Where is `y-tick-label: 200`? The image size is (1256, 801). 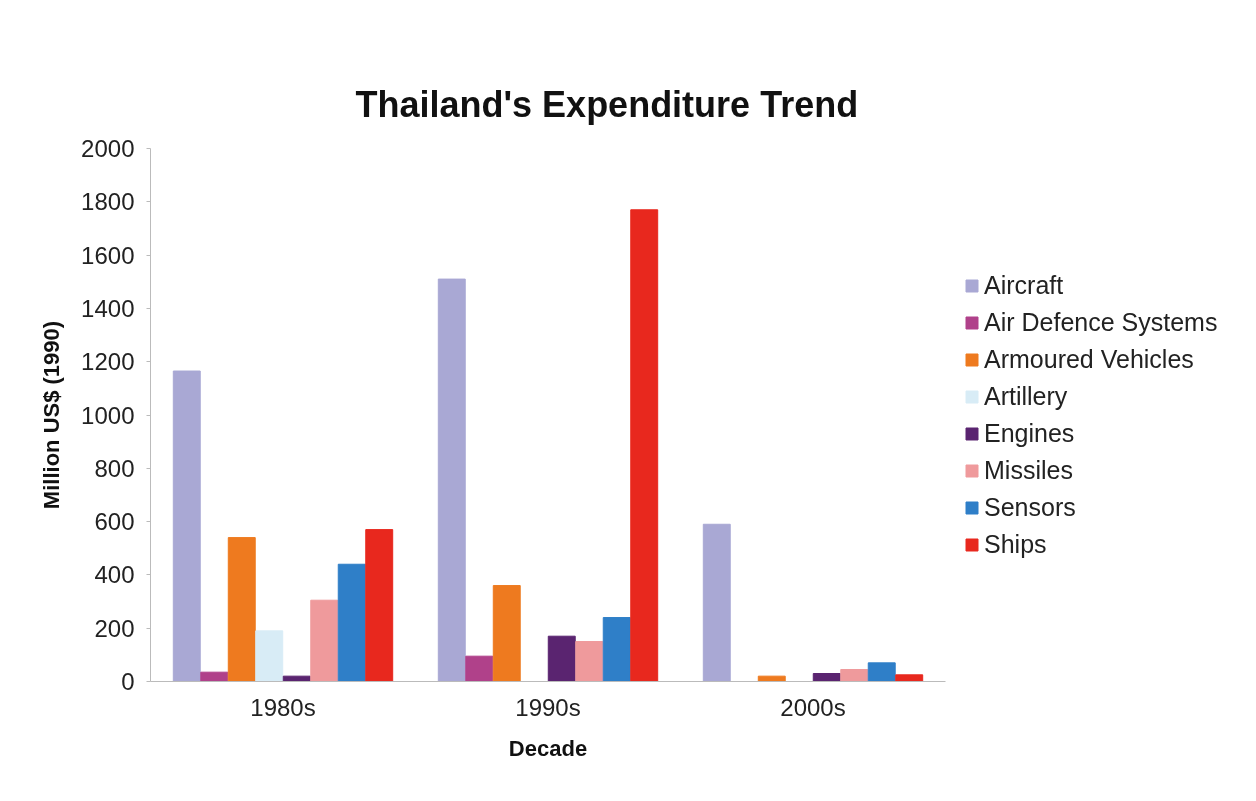
y-tick-label: 200 is located at coordinates (114, 628).